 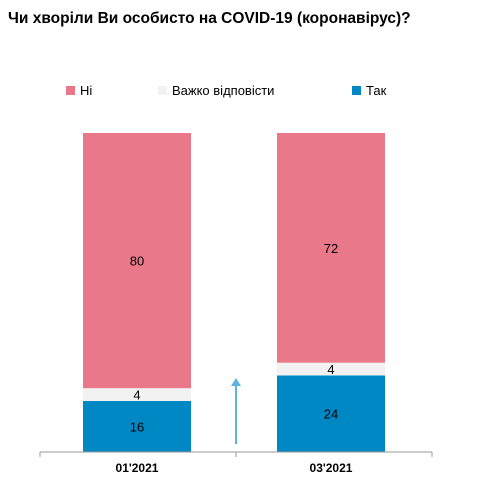 I want to click on bar-так-1, so click(x=137, y=426).